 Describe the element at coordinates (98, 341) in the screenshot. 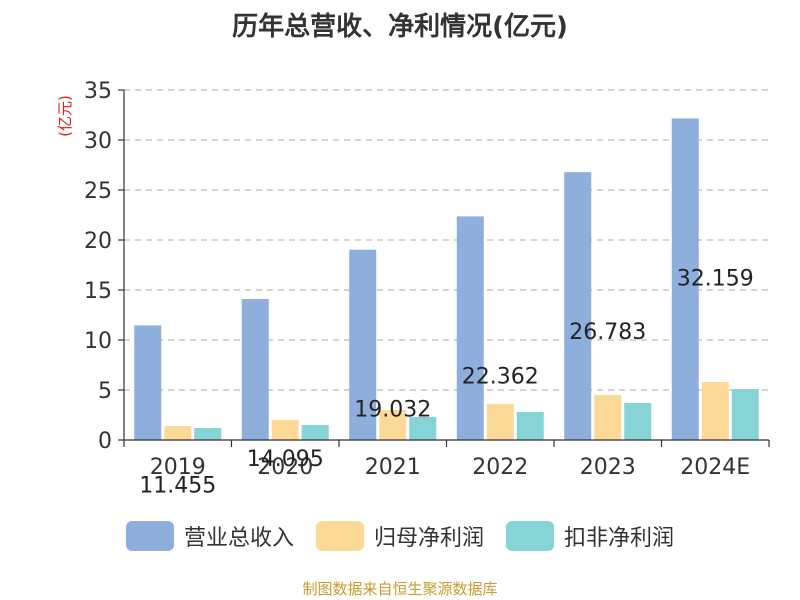

I see `y-tick-label: 10` at that location.